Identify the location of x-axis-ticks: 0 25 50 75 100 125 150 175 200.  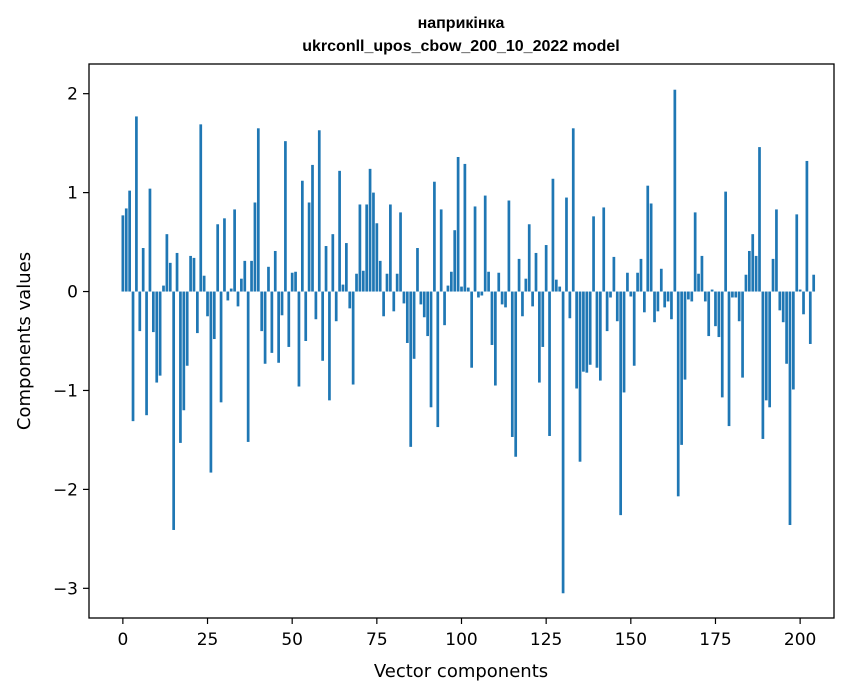
(466, 634).